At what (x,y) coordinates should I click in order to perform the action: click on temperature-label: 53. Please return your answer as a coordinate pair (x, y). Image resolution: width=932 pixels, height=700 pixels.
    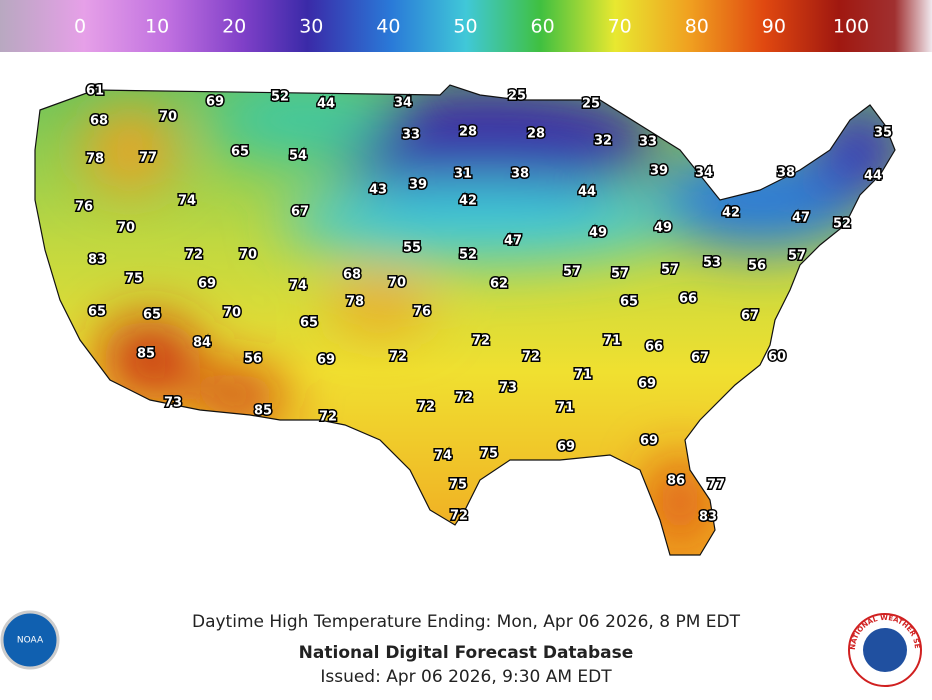
    Looking at the image, I should click on (712, 263).